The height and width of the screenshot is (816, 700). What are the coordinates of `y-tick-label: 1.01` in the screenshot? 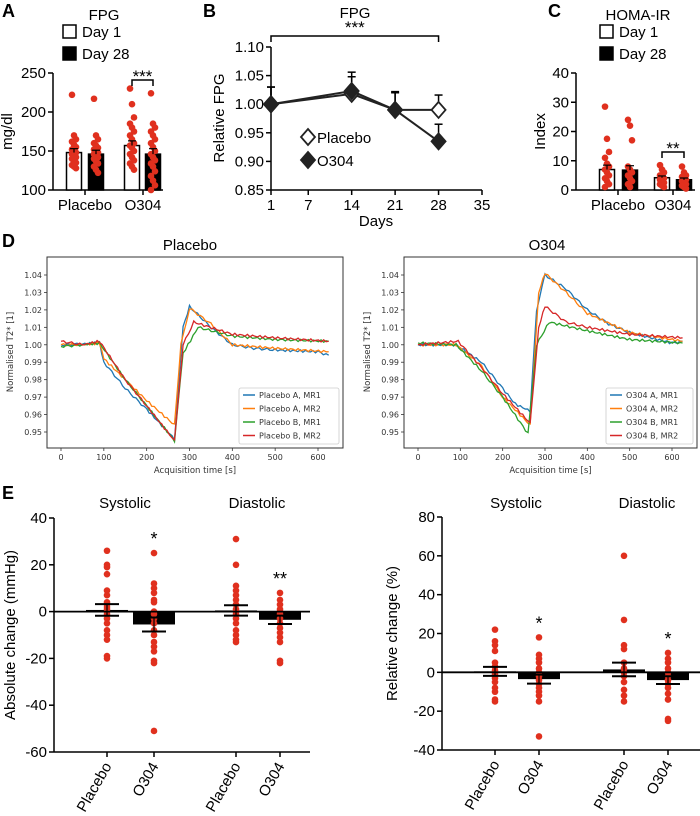 It's located at (390, 327).